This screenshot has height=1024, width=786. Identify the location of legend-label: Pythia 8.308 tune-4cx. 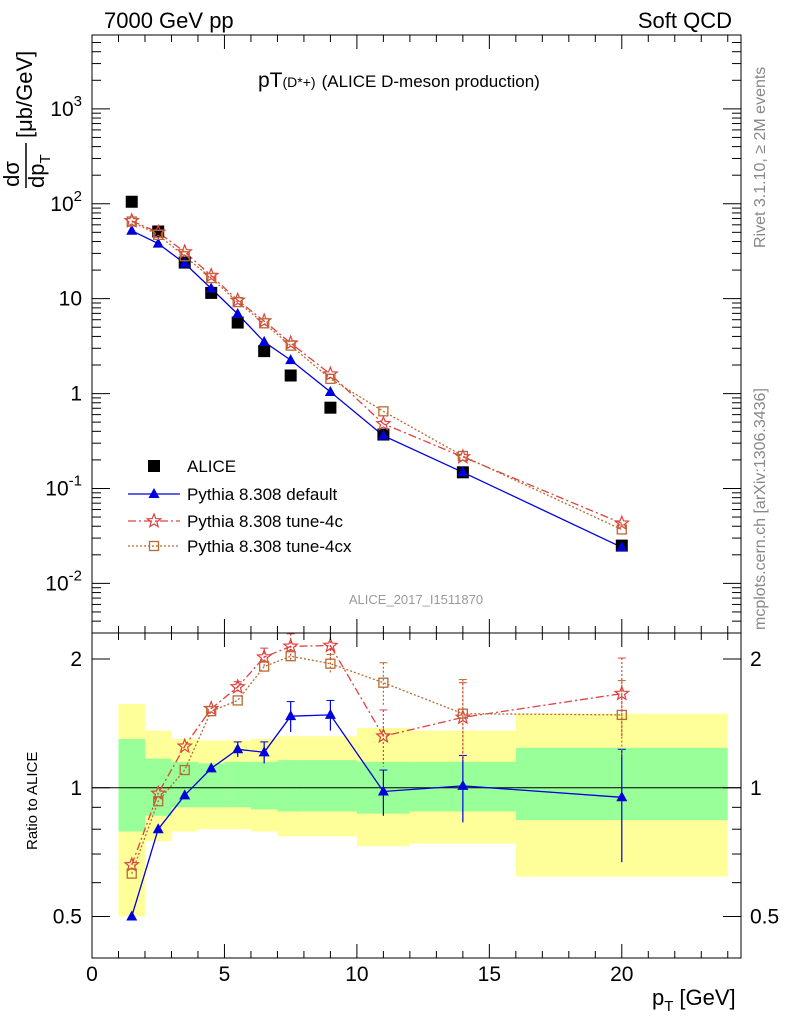
(269, 546).